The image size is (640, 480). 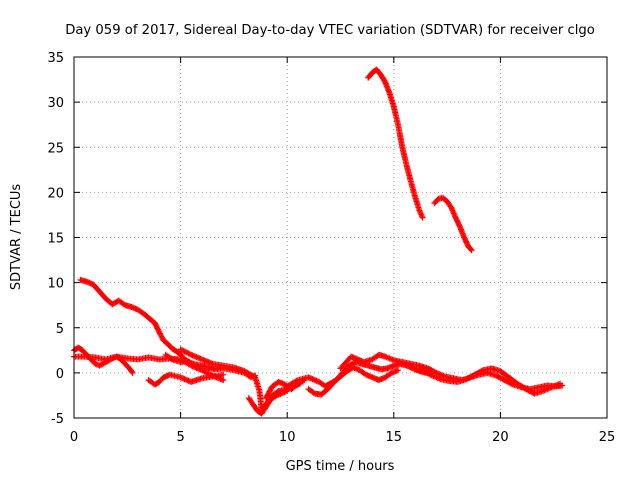 What do you see at coordinates (340, 466) in the screenshot?
I see `x-axis-label: GPS time / hours` at bounding box center [340, 466].